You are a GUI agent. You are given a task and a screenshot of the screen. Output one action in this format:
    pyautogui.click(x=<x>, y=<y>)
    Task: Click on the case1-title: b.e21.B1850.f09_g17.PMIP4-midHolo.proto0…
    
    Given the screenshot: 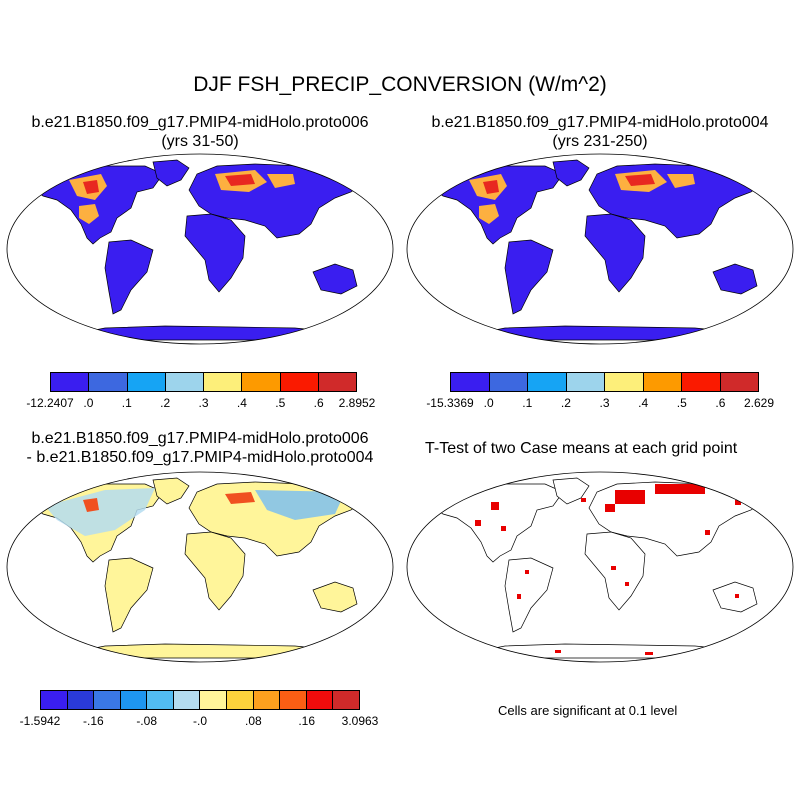 What is the action you would take?
    pyautogui.click(x=200, y=132)
    